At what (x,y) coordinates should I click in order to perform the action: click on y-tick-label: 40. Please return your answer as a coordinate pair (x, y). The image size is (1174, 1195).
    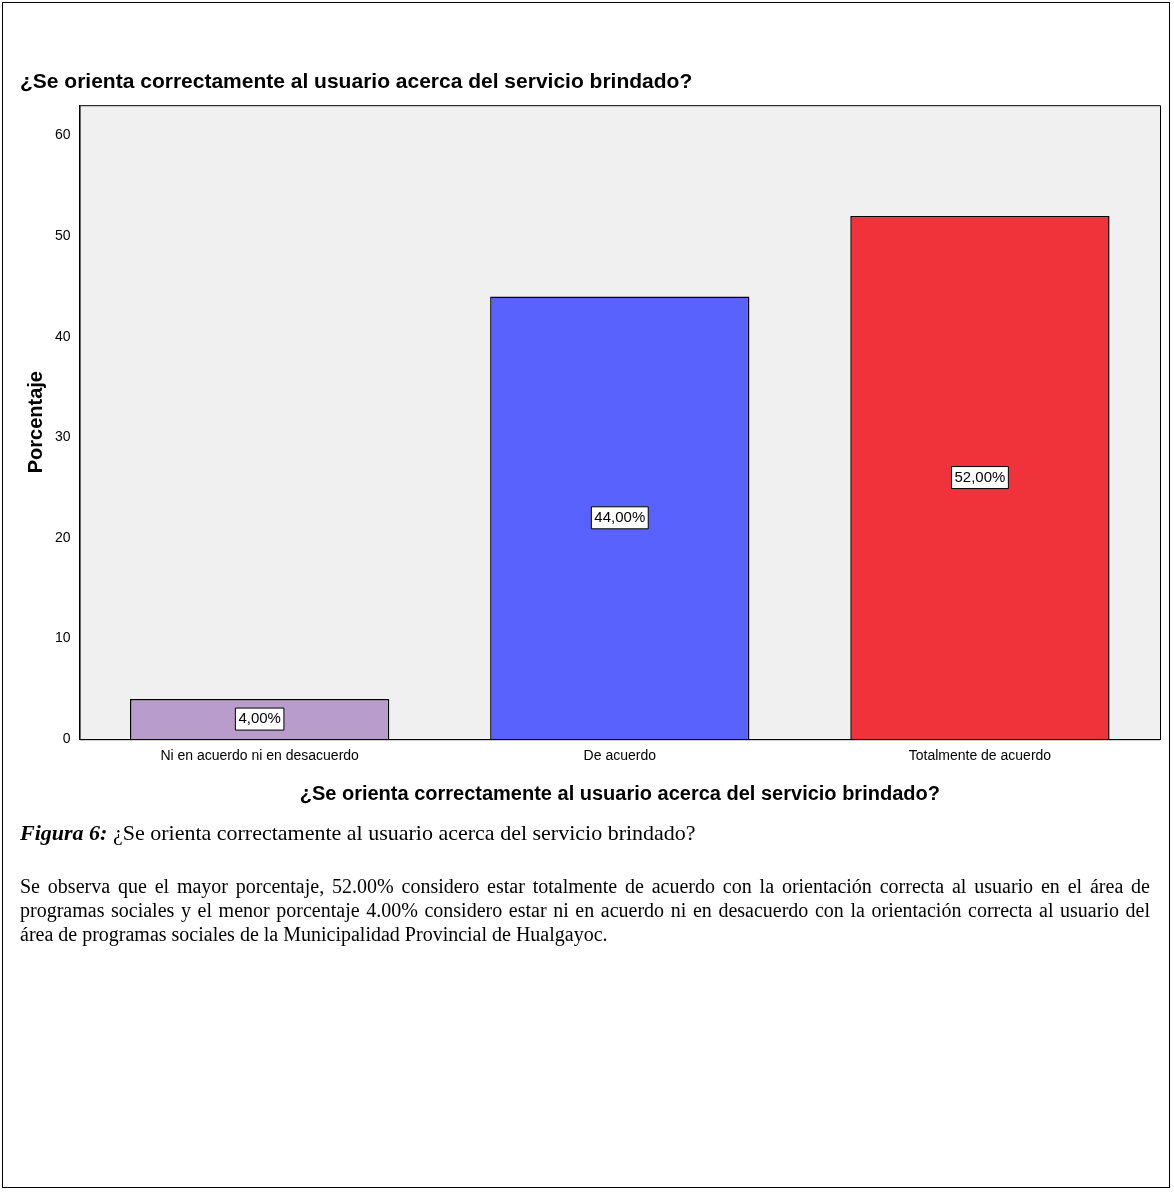
    Looking at the image, I should click on (62, 335).